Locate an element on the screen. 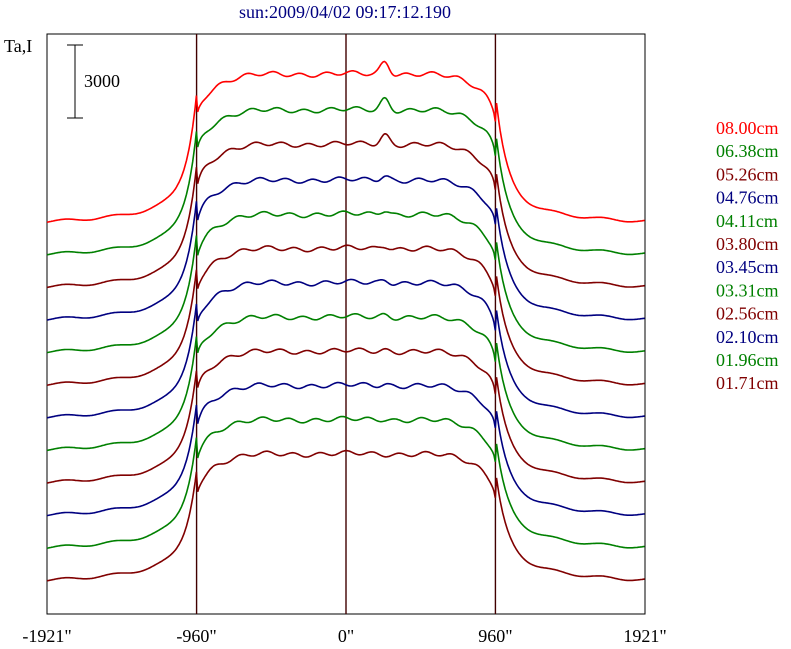 The height and width of the screenshot is (649, 791). x-tick-label: -1921" is located at coordinates (46, 636).